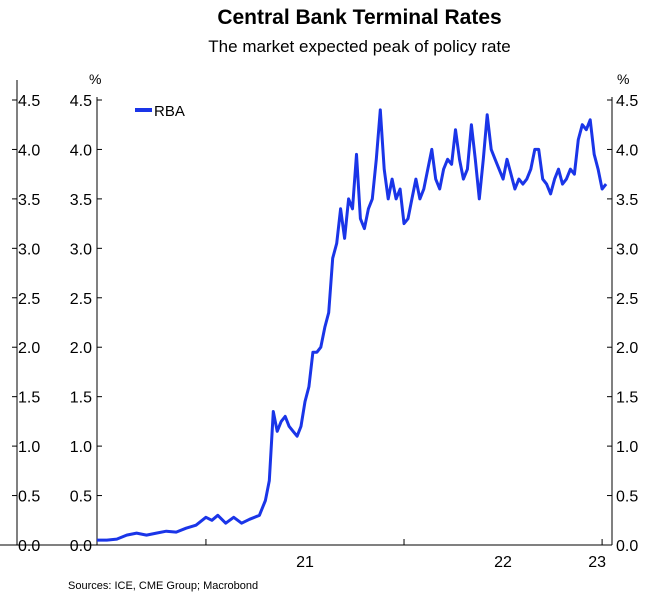 Image resolution: width=659 pixels, height=592 pixels. I want to click on right-unit-label: %, so click(623, 79).